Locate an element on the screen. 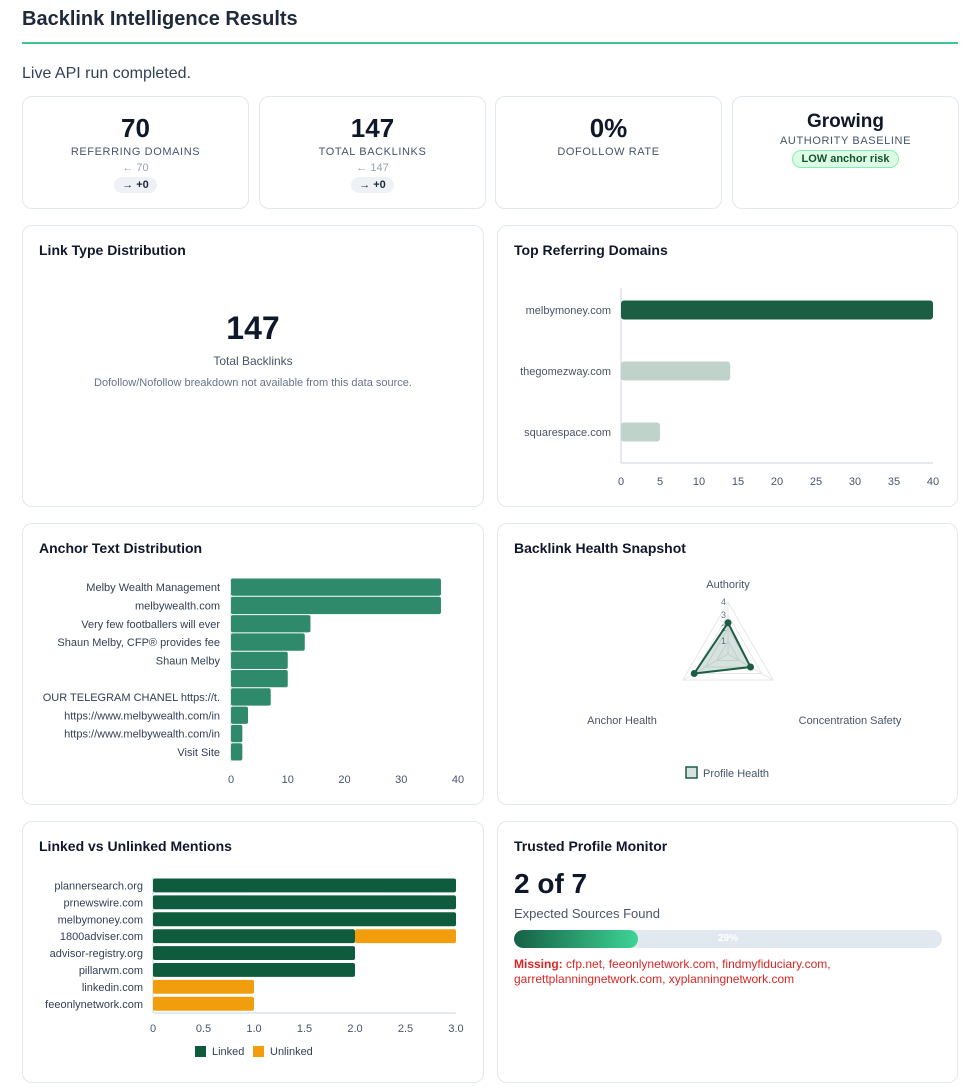  page-title: Backlink Intelligence Results is located at coordinates (160, 19).